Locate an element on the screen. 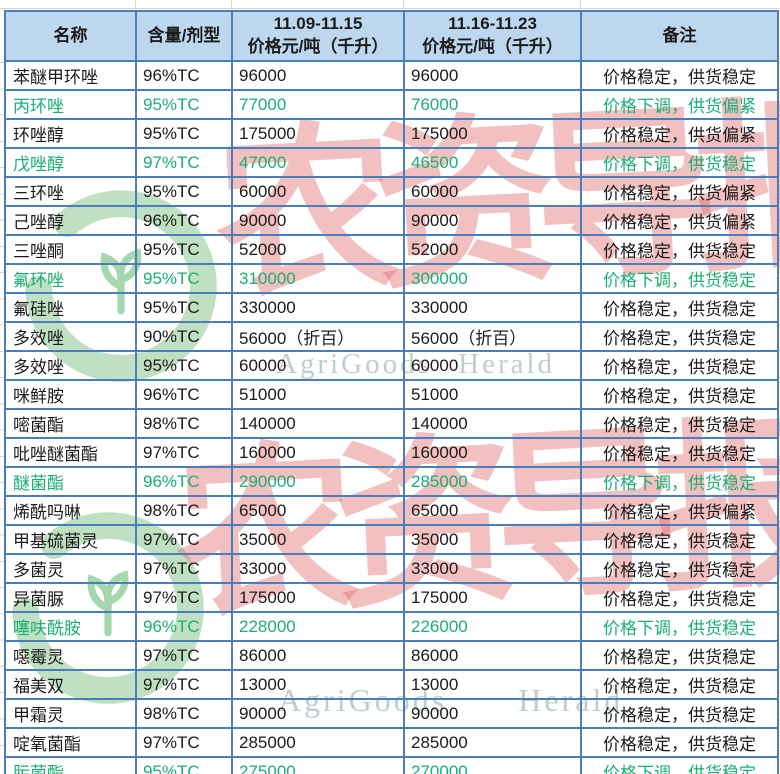 This screenshot has height=774, width=780. table-row: 氟硅唑 95%TC 330000 330000 价格稳定，供货稳定 is located at coordinates (391, 307).